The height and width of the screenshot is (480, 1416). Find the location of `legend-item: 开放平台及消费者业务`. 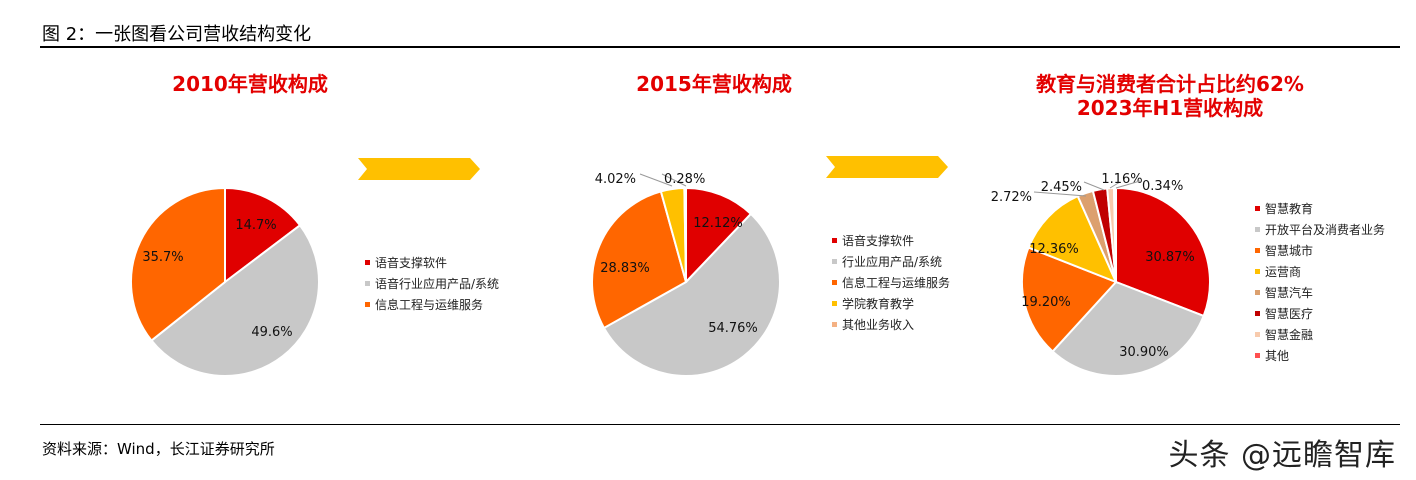

legend-item: 开放平台及消费者业务 is located at coordinates (1320, 229).